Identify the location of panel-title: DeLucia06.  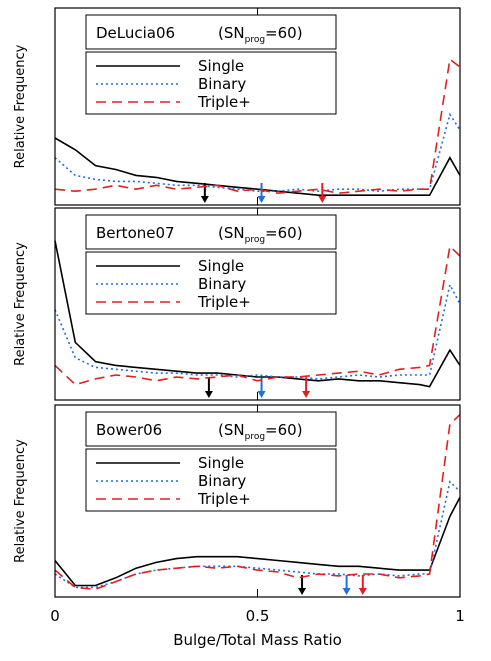
(135, 33).